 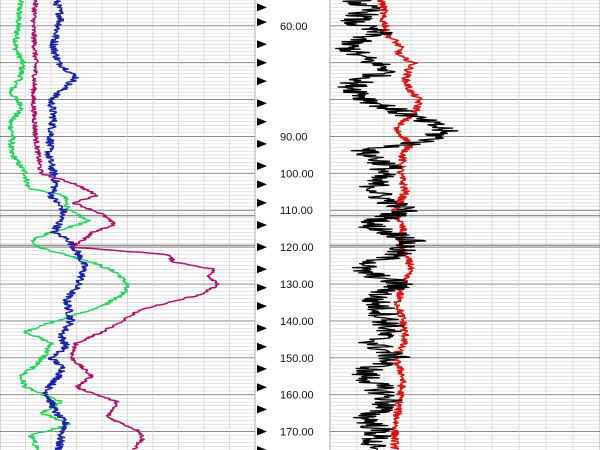 What do you see at coordinates (294, 27) in the screenshot?
I see `depth-tick-label: 60.00` at bounding box center [294, 27].